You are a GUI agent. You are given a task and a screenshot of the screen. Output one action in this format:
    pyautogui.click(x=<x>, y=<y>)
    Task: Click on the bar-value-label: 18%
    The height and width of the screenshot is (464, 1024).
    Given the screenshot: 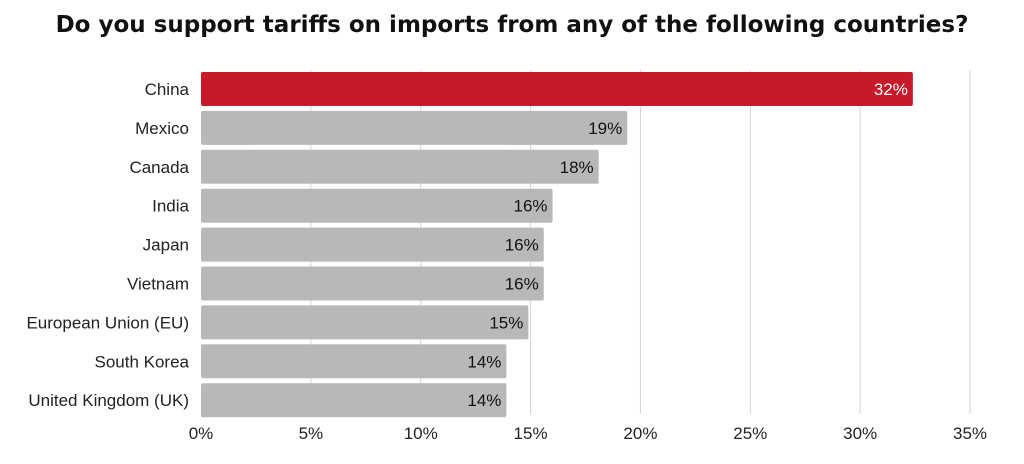 What is the action you would take?
    pyautogui.click(x=577, y=167)
    